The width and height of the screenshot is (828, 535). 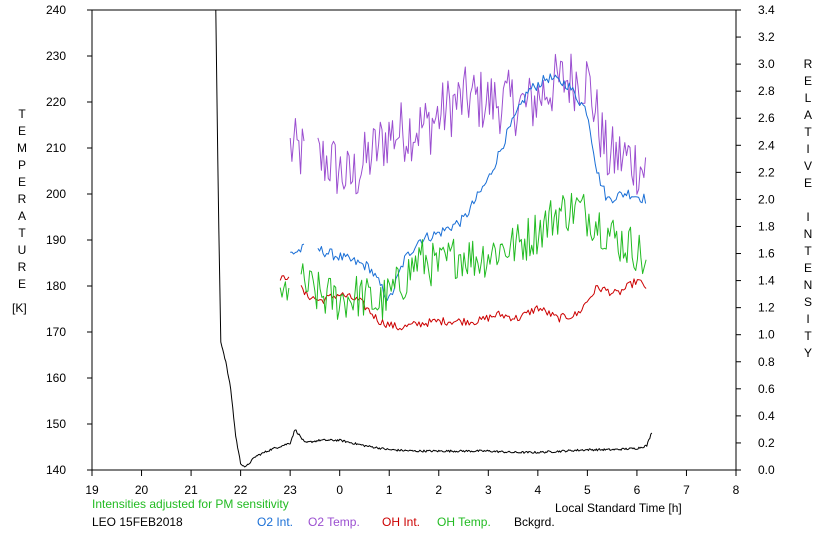 I want to click on x-tick-label: 19, so click(x=92, y=490).